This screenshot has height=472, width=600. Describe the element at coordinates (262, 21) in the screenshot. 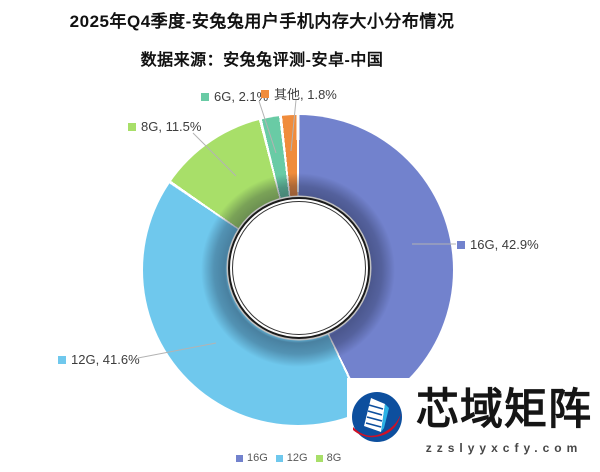

I see `chart-title: 2025年Q4季度-安兔兔用户手机内存大小分布情况` at that location.